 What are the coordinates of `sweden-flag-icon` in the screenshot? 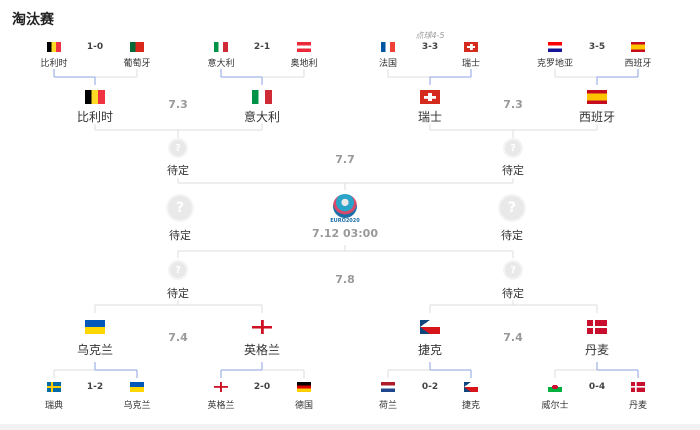 It's located at (54, 387).